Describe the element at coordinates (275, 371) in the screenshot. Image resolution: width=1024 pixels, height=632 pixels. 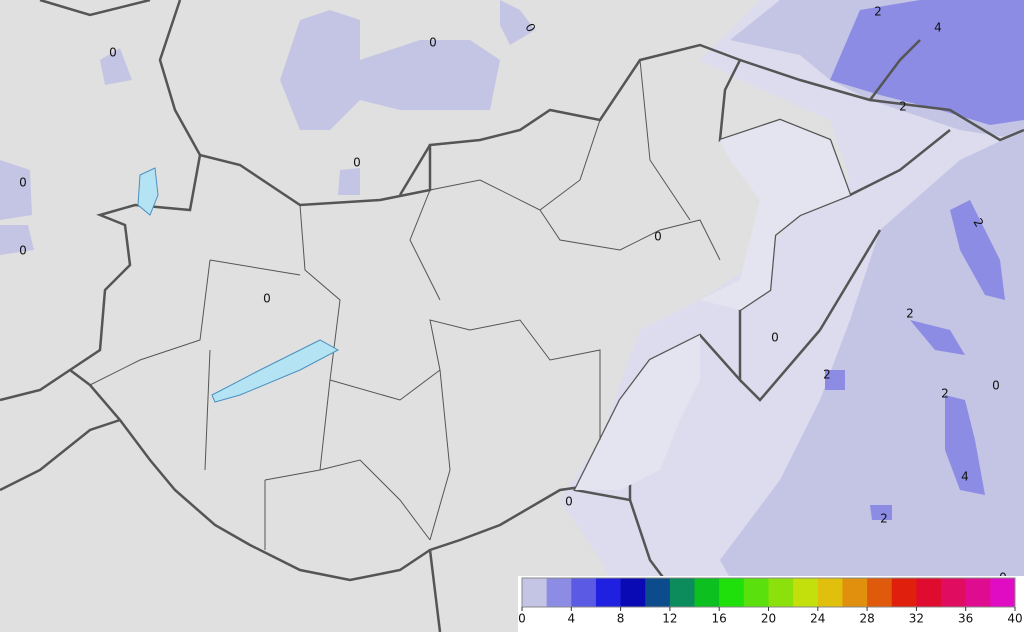
I see `lake-balaton` at that location.